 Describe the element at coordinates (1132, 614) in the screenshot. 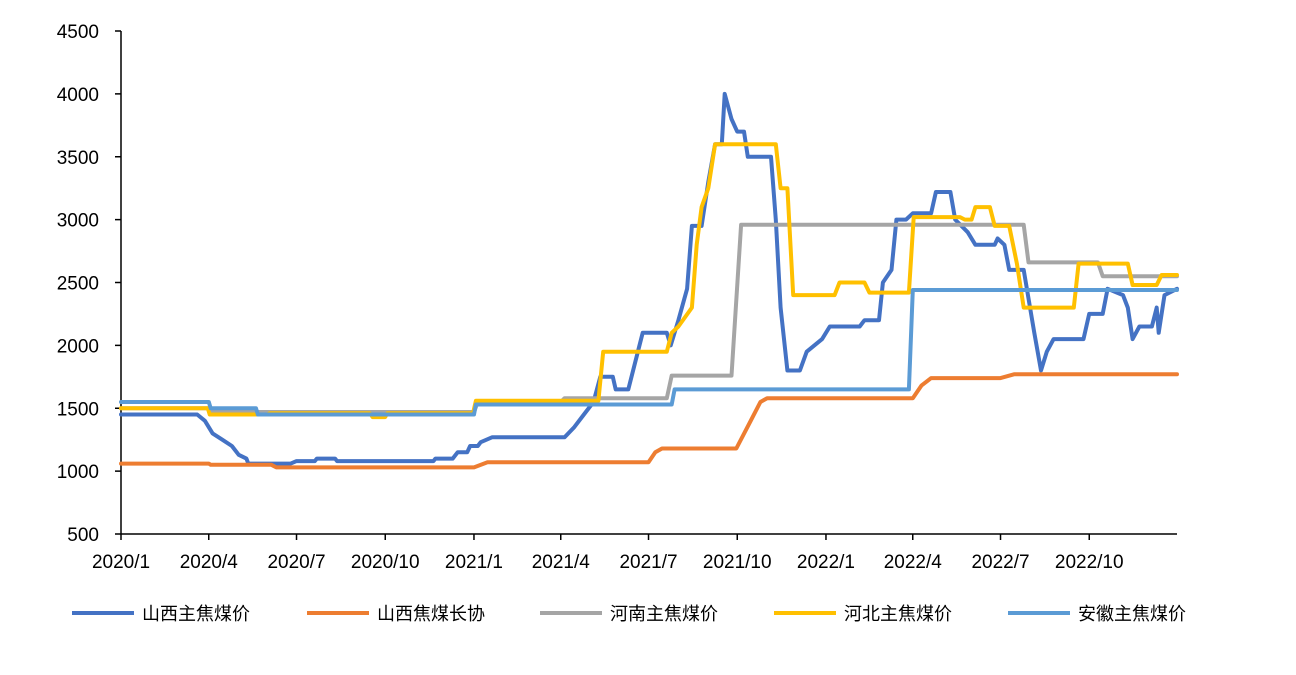

I see `legend-label: 安徽主焦煤价` at that location.